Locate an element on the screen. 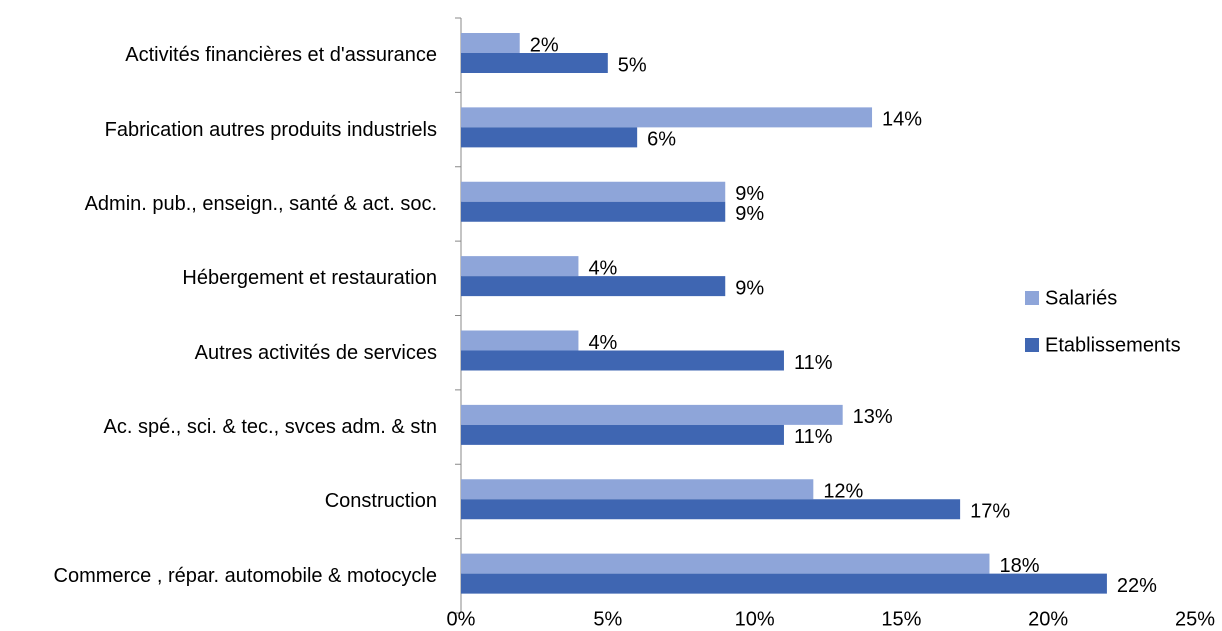  value-label: 5% is located at coordinates (632, 65).